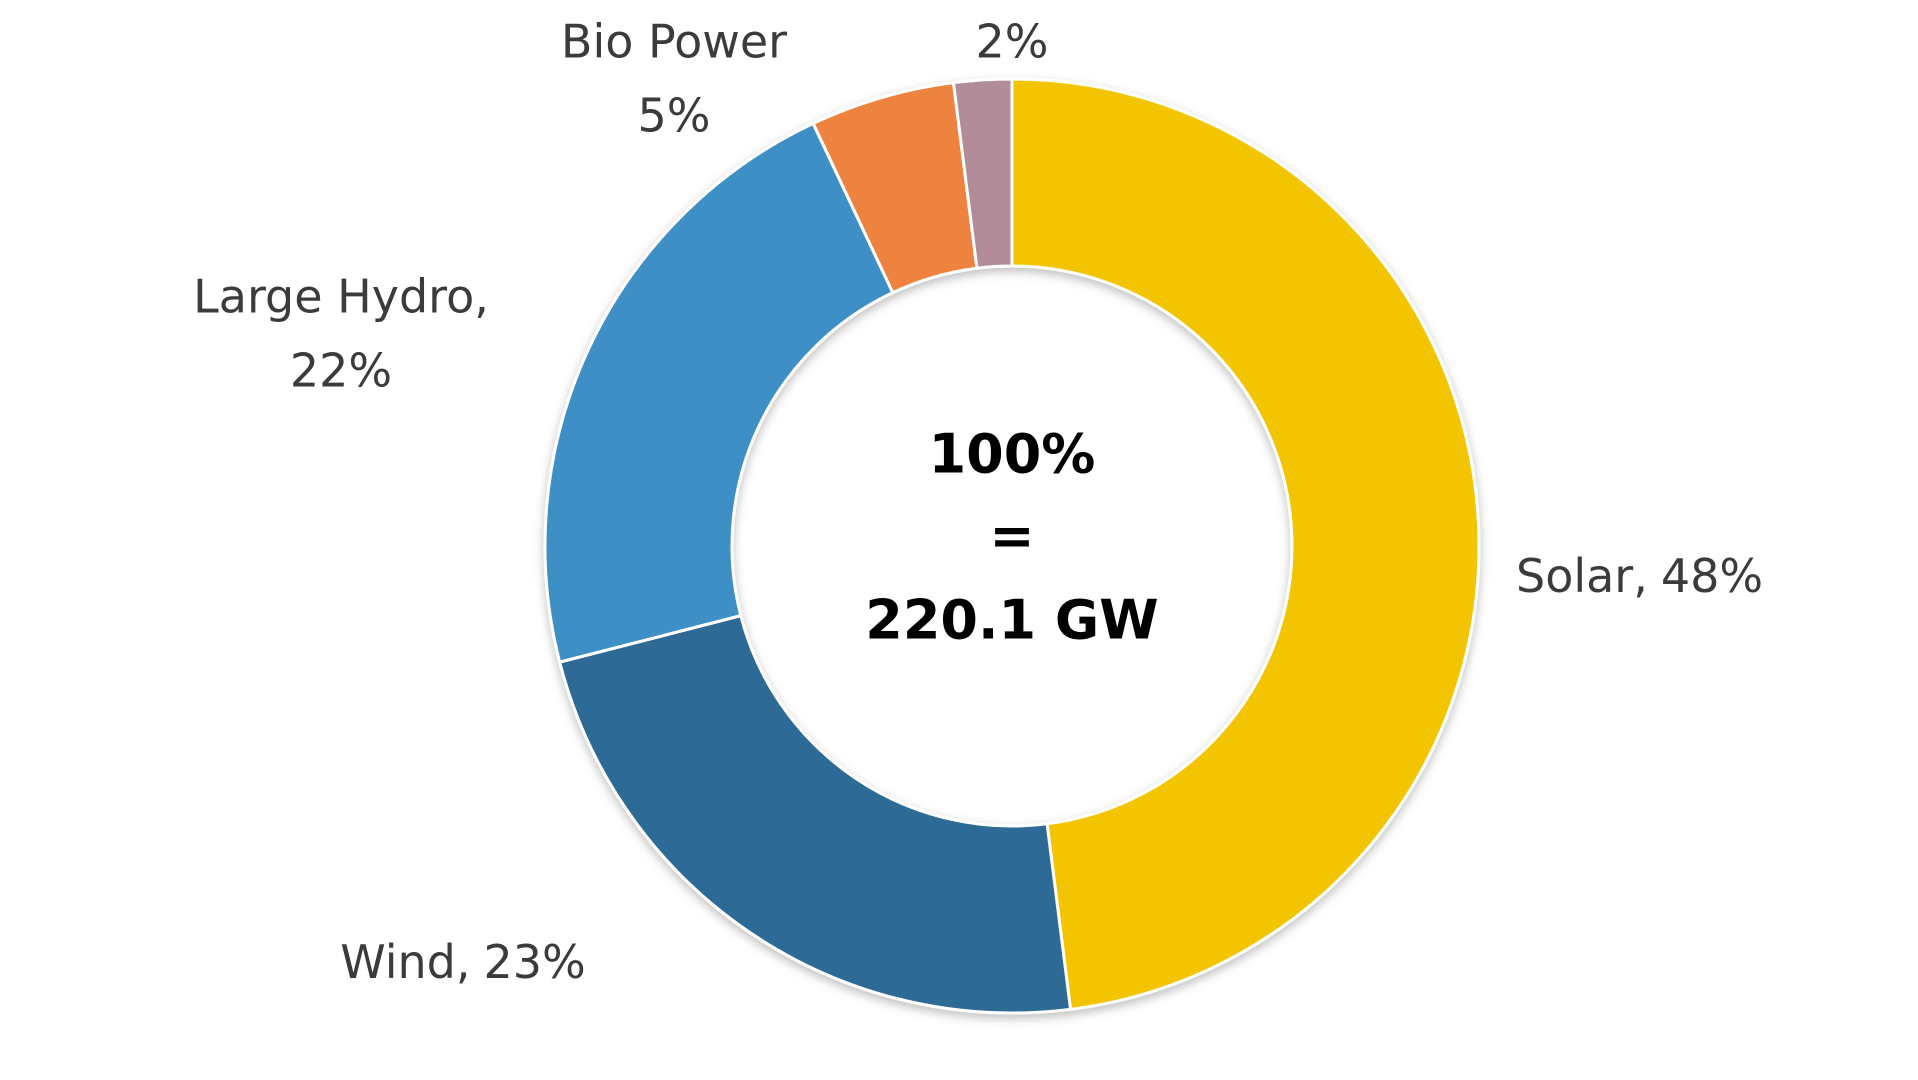  What do you see at coordinates (1012, 42) in the screenshot?
I see `value-label: 2%` at bounding box center [1012, 42].